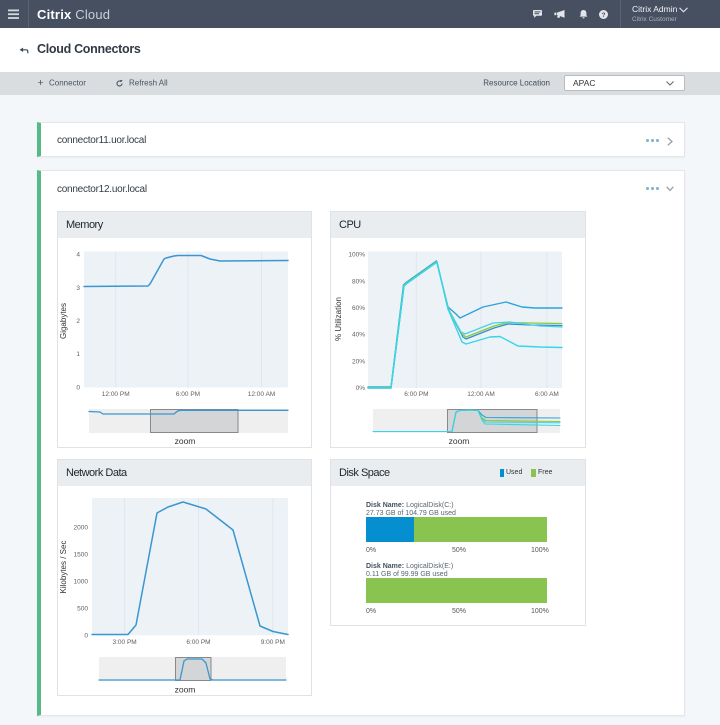  I want to click on svg-text: 1000, so click(81, 581).